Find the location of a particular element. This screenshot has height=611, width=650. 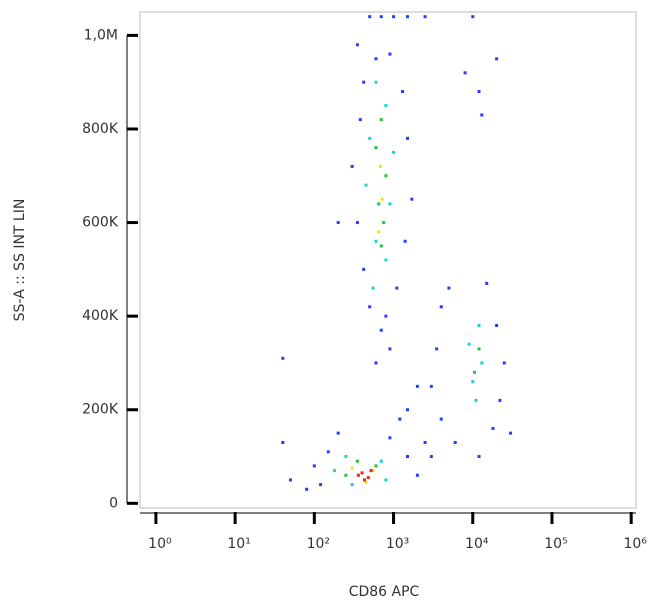

y-tick-label: 1,0M is located at coordinates (101, 35).